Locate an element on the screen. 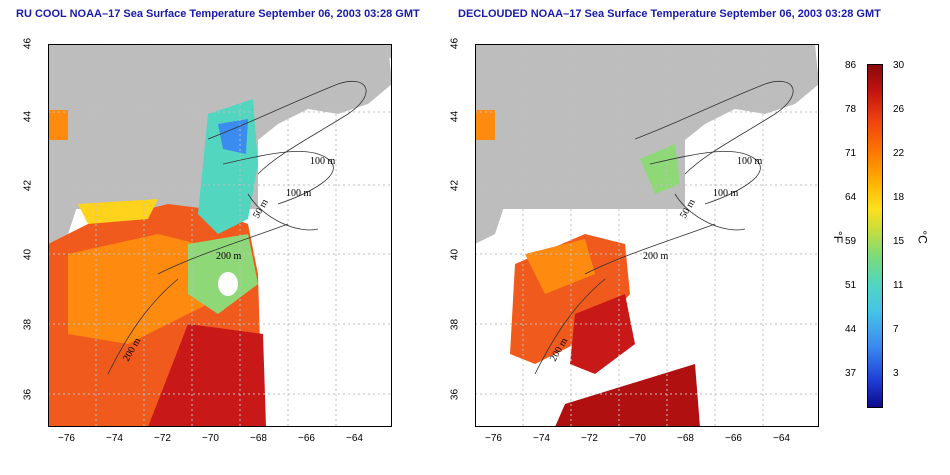  fahrenheit-tick-label: 51 is located at coordinates (851, 285).